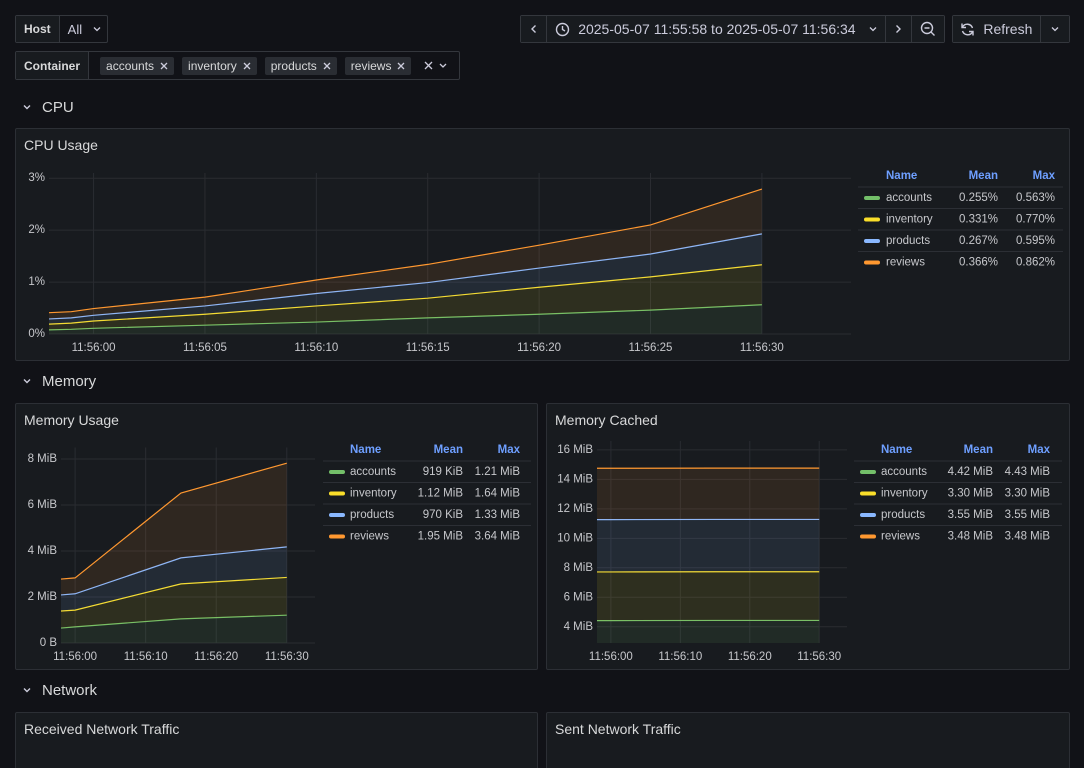  Describe the element at coordinates (978, 241) in the screenshot. I see `legend-mean: 0.267%` at that location.